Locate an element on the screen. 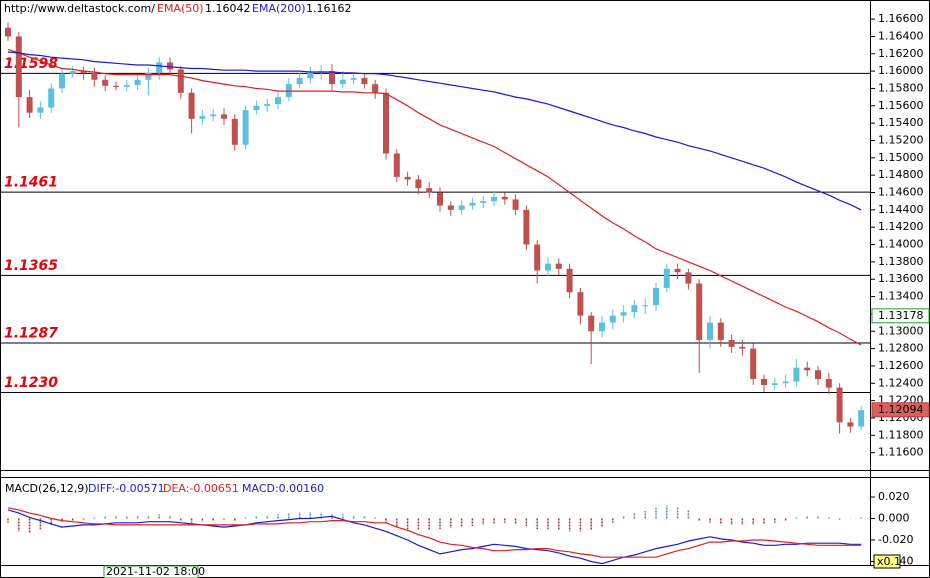 This screenshot has width=930, height=578. y-tick-label: 1.12600 is located at coordinates (901, 365).